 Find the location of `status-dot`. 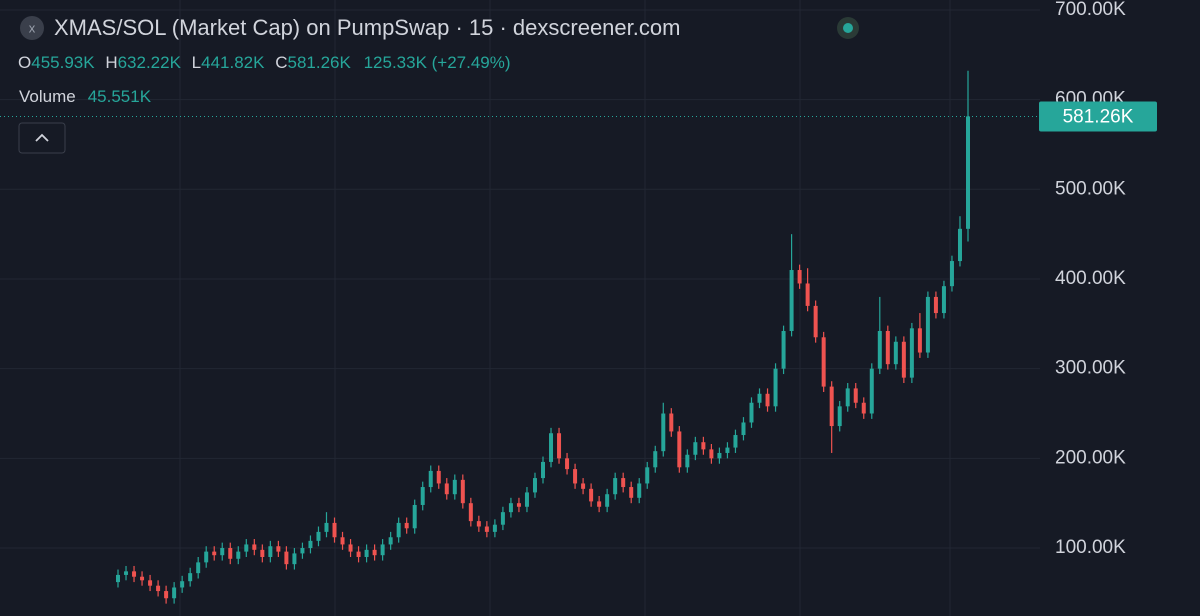

status-dot is located at coordinates (848, 28).